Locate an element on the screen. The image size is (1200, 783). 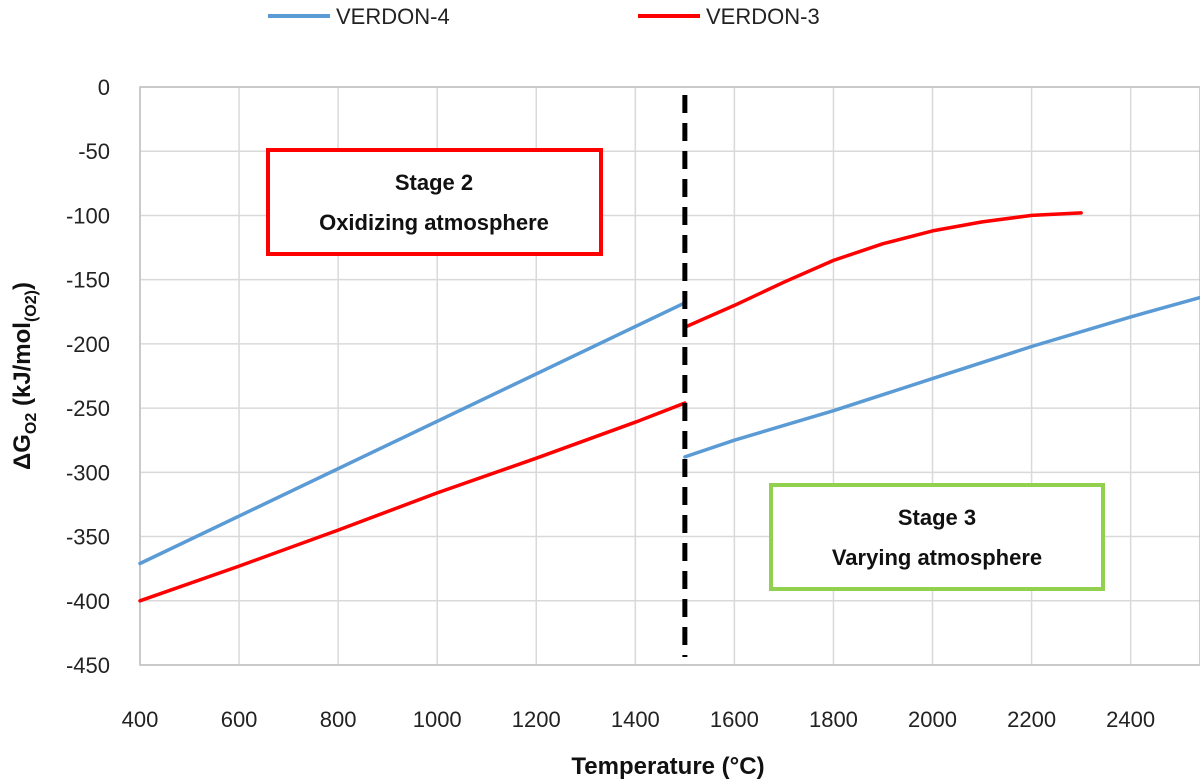
x-tick-label: 400 is located at coordinates (140, 719).